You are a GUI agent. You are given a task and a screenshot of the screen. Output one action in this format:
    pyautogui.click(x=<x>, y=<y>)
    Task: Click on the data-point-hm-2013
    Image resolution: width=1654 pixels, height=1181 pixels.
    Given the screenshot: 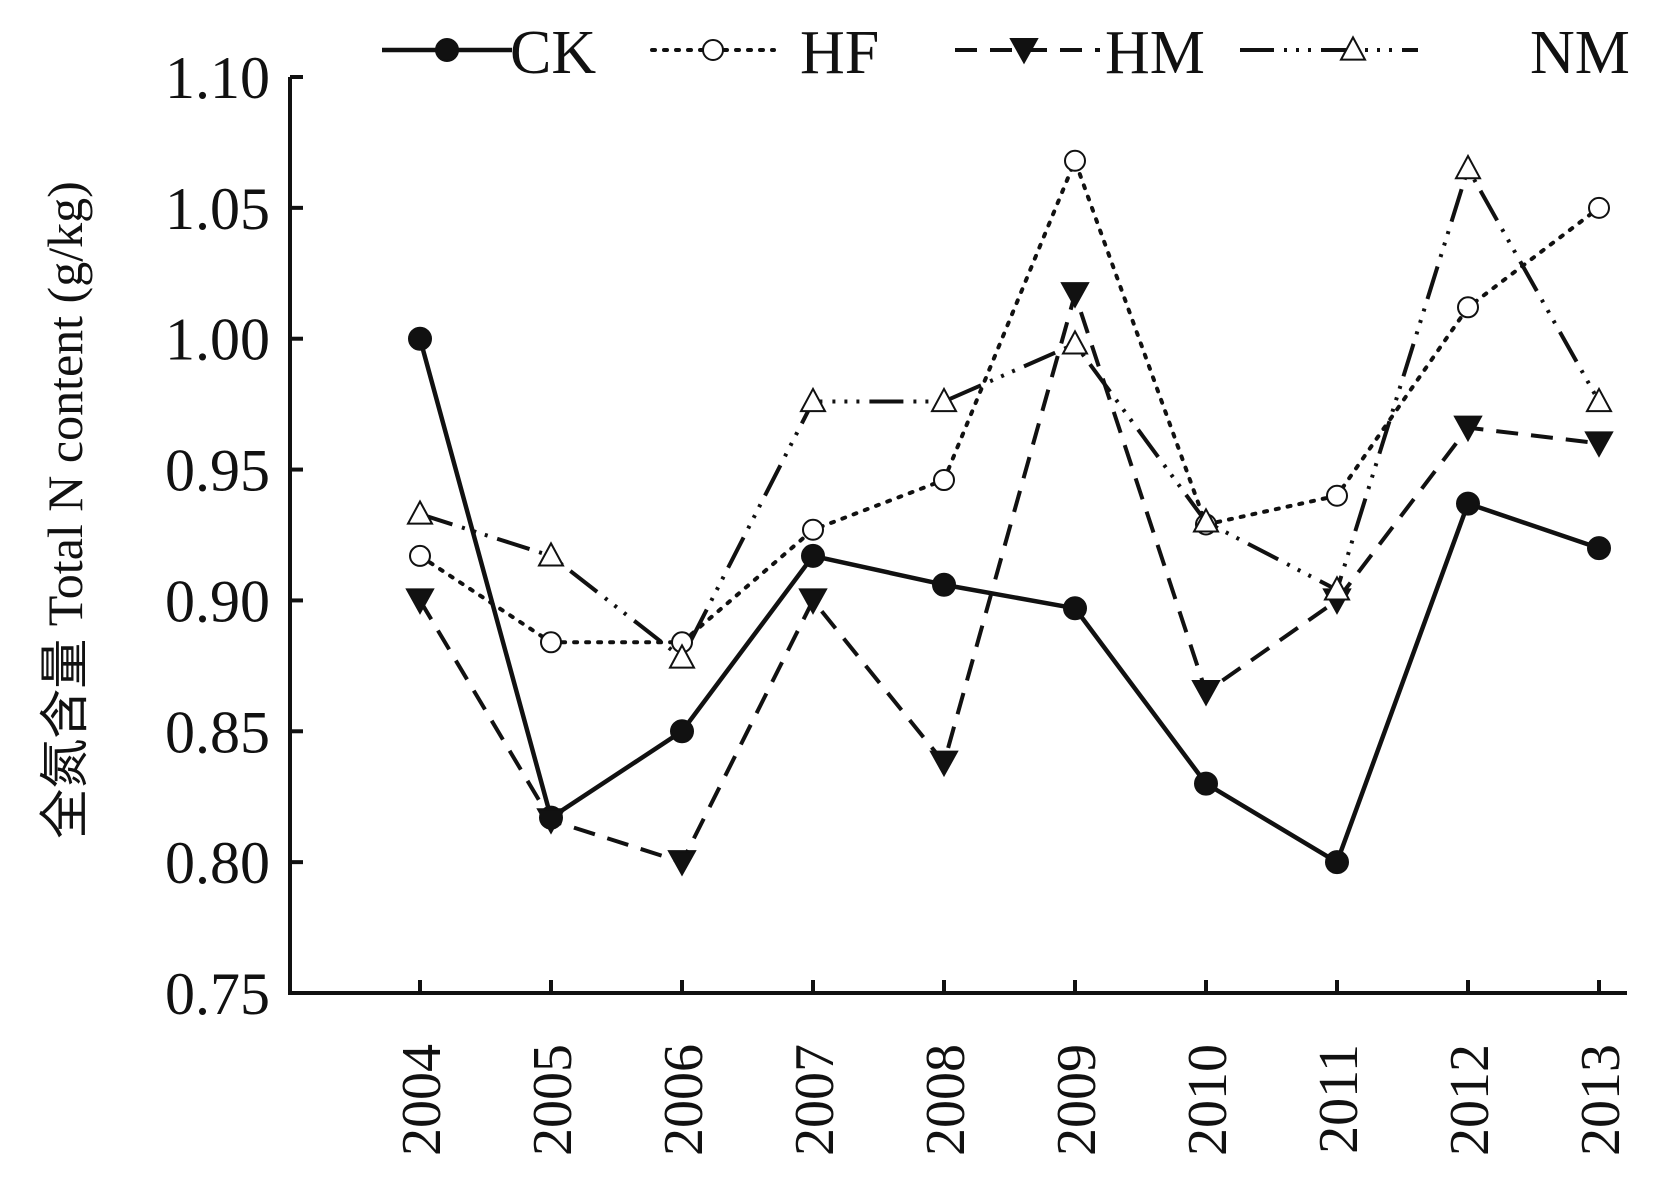 What is the action you would take?
    pyautogui.click(x=1599, y=444)
    